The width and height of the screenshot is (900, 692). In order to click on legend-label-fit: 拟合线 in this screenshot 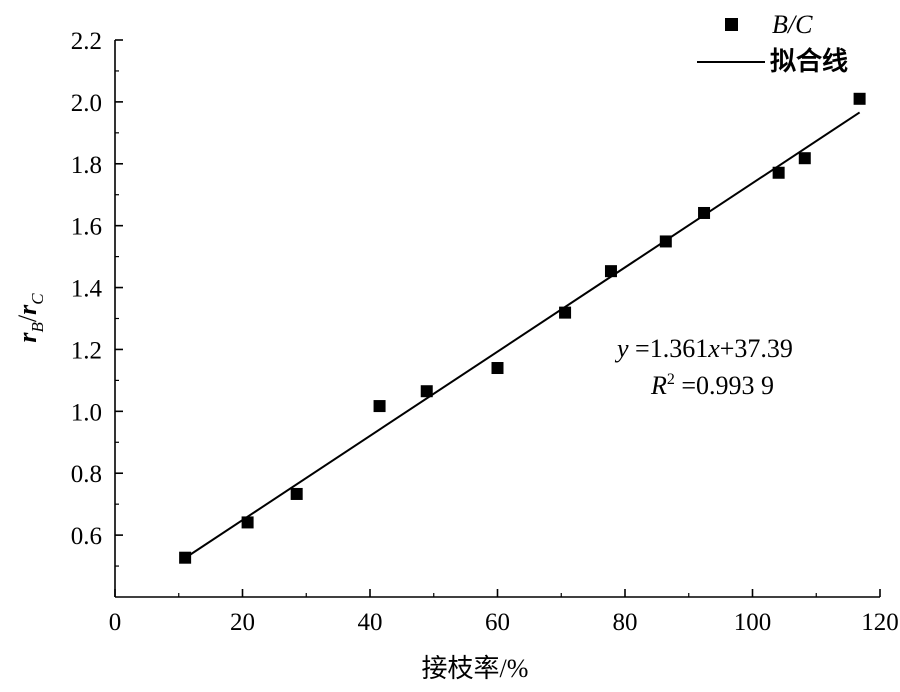, I will do `click(809, 61)`.